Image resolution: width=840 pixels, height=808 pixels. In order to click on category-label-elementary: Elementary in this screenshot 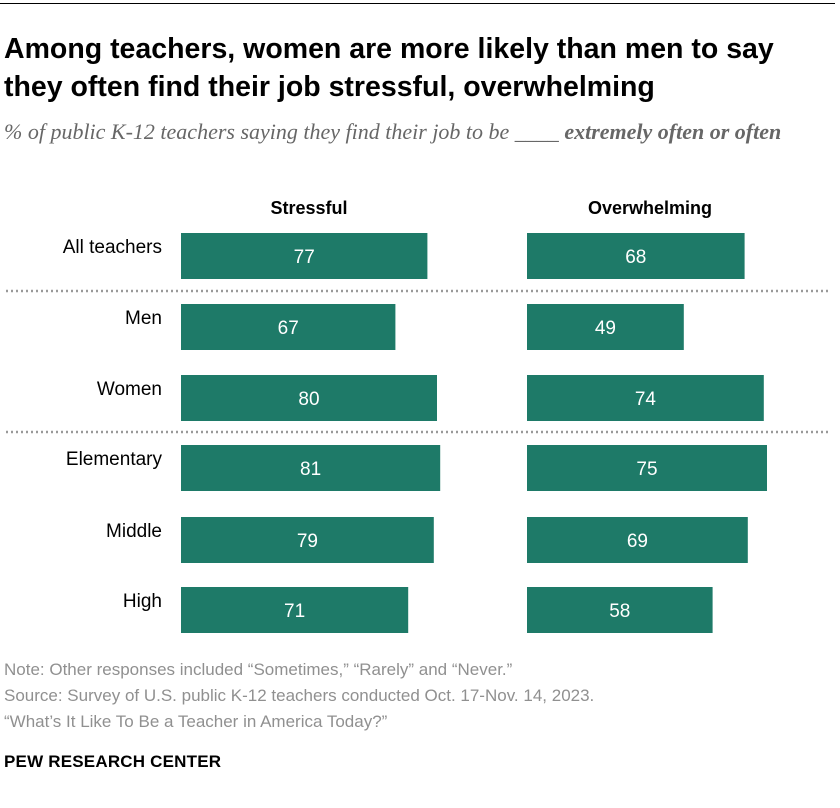, I will do `click(114, 459)`.